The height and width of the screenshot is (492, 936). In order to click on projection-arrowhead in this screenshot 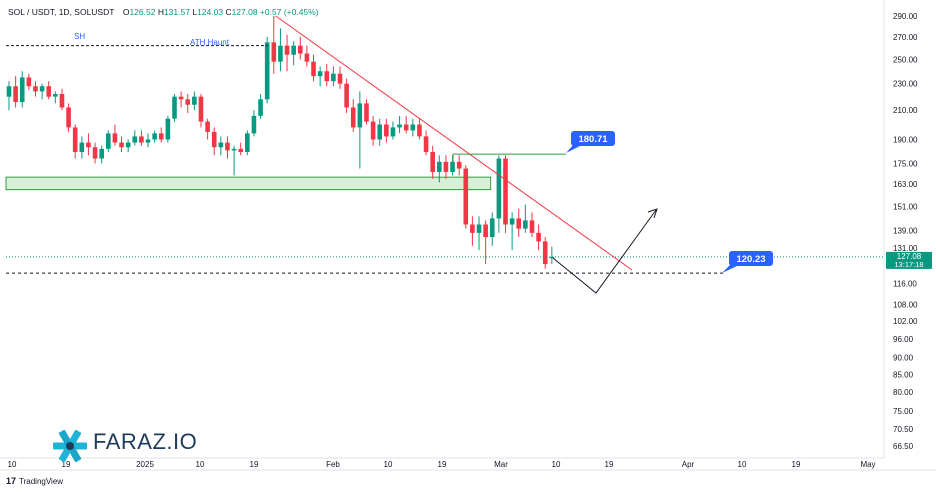, I will do `click(652, 213)`.